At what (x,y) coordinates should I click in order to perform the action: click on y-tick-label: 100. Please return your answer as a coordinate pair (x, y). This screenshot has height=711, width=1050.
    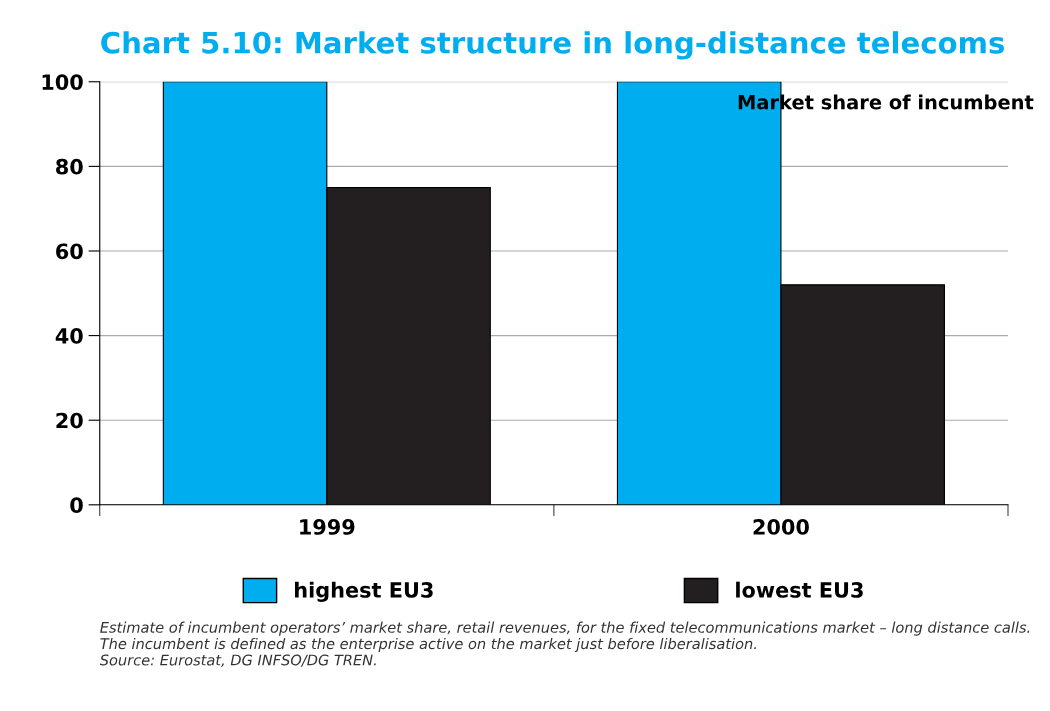
    Looking at the image, I should click on (62, 82).